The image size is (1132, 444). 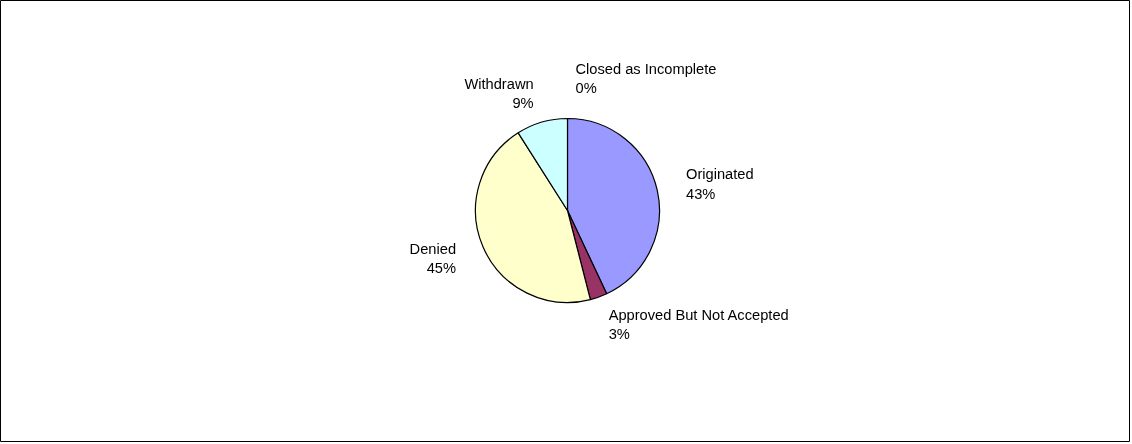 I want to click on data-label: 45%, so click(x=441, y=268).